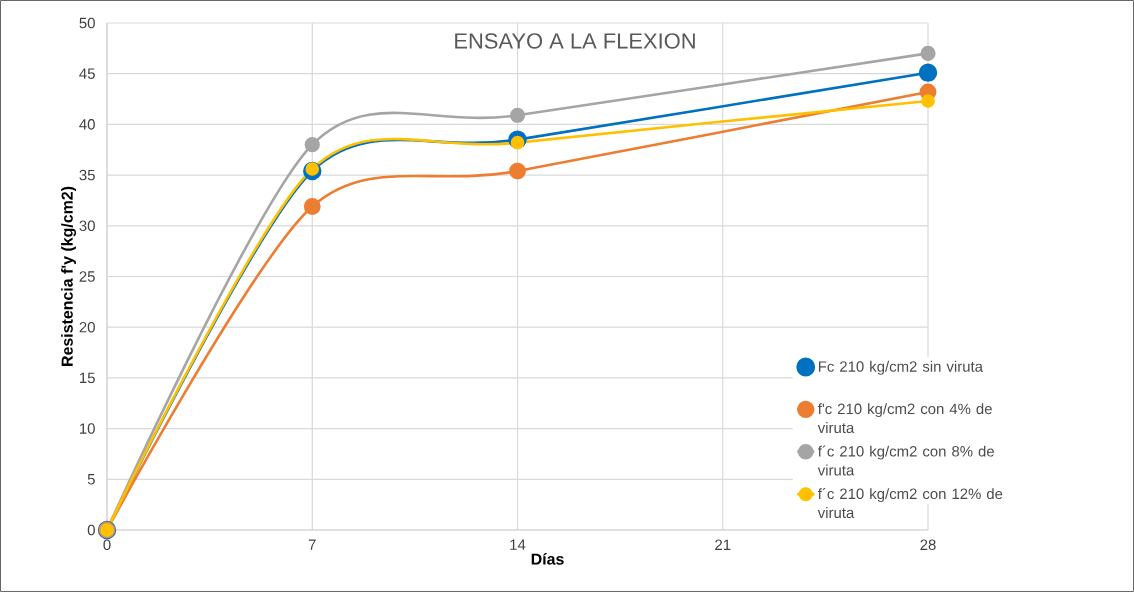 The image size is (1134, 592). Describe the element at coordinates (87, 175) in the screenshot. I see `y-tick-label: 35` at that location.